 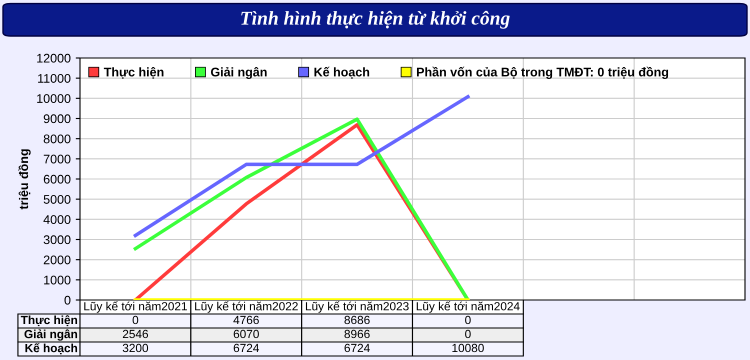 What do you see at coordinates (542, 73) in the screenshot?
I see `legend-label: Phần vốn của Bộ trong TMĐT: 0 triệu đồng` at bounding box center [542, 73].